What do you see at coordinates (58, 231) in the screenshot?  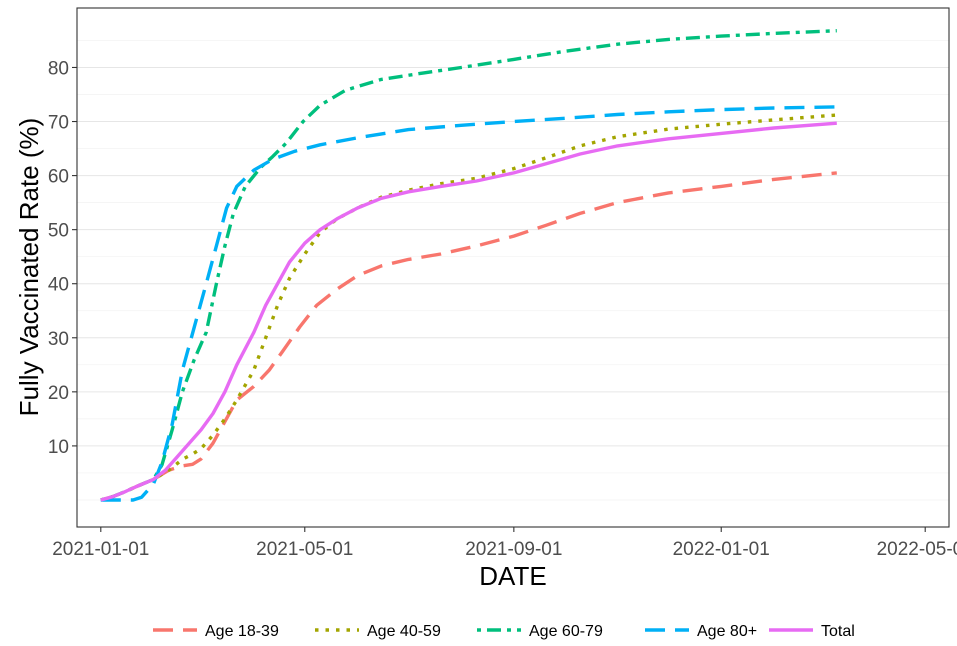 I see `y-tick-label: 50` at bounding box center [58, 231].